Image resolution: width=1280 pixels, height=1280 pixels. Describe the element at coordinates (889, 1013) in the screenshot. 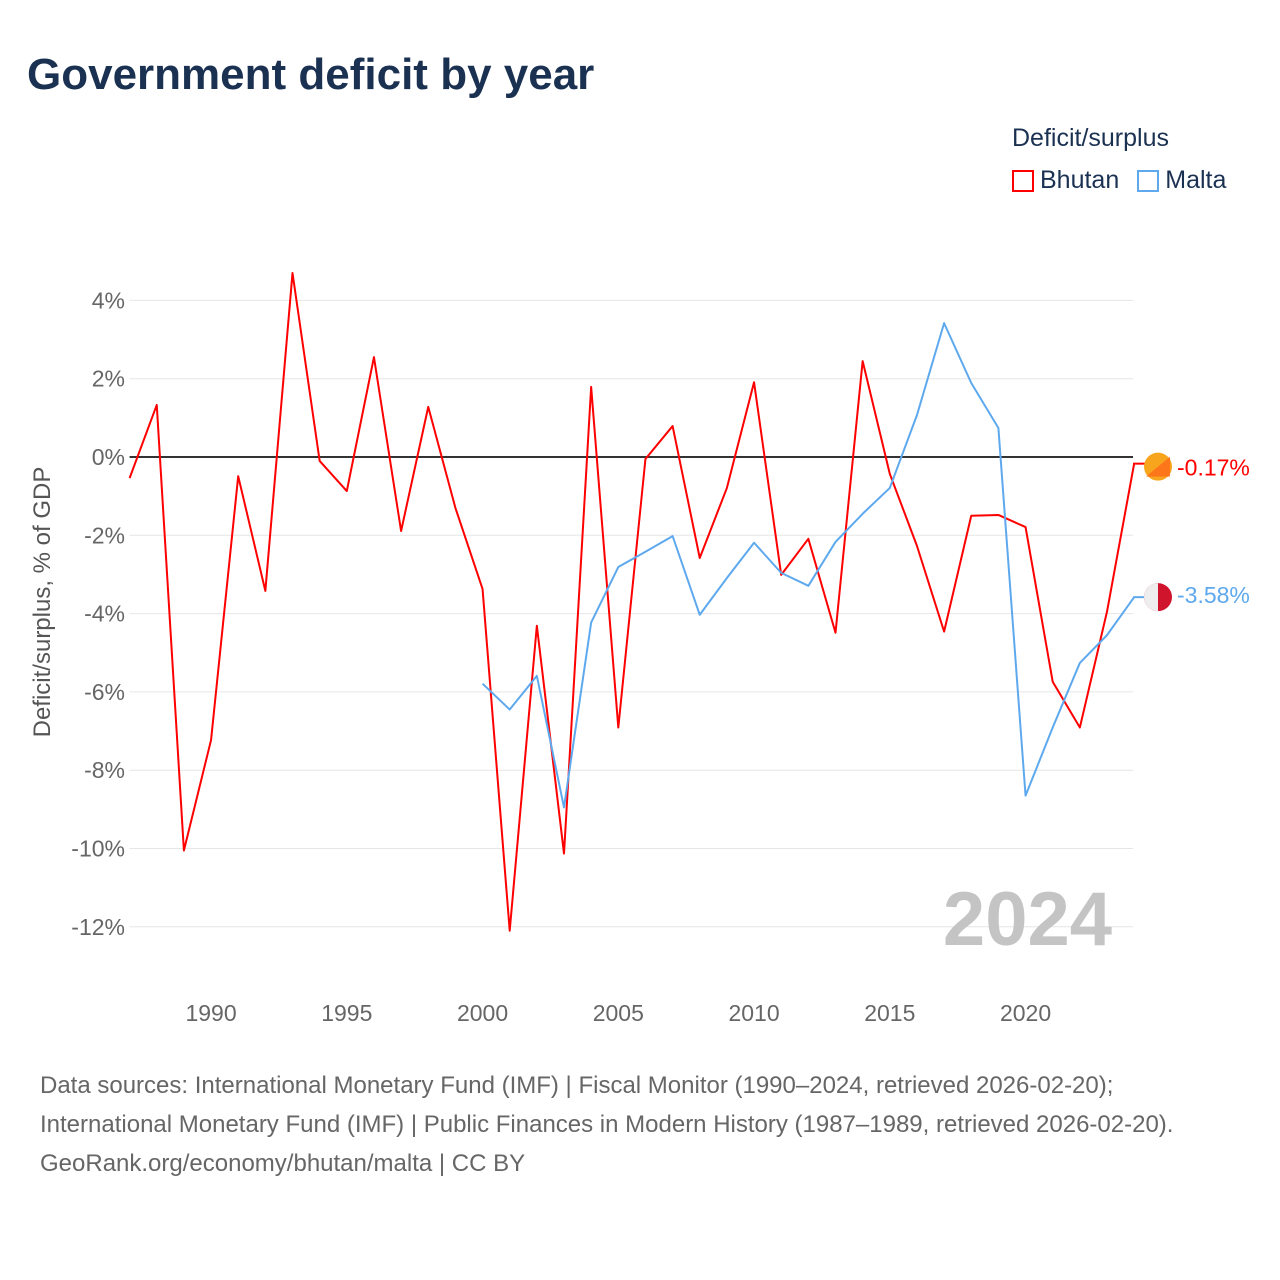

I see `x-tick-label: 2015` at that location.